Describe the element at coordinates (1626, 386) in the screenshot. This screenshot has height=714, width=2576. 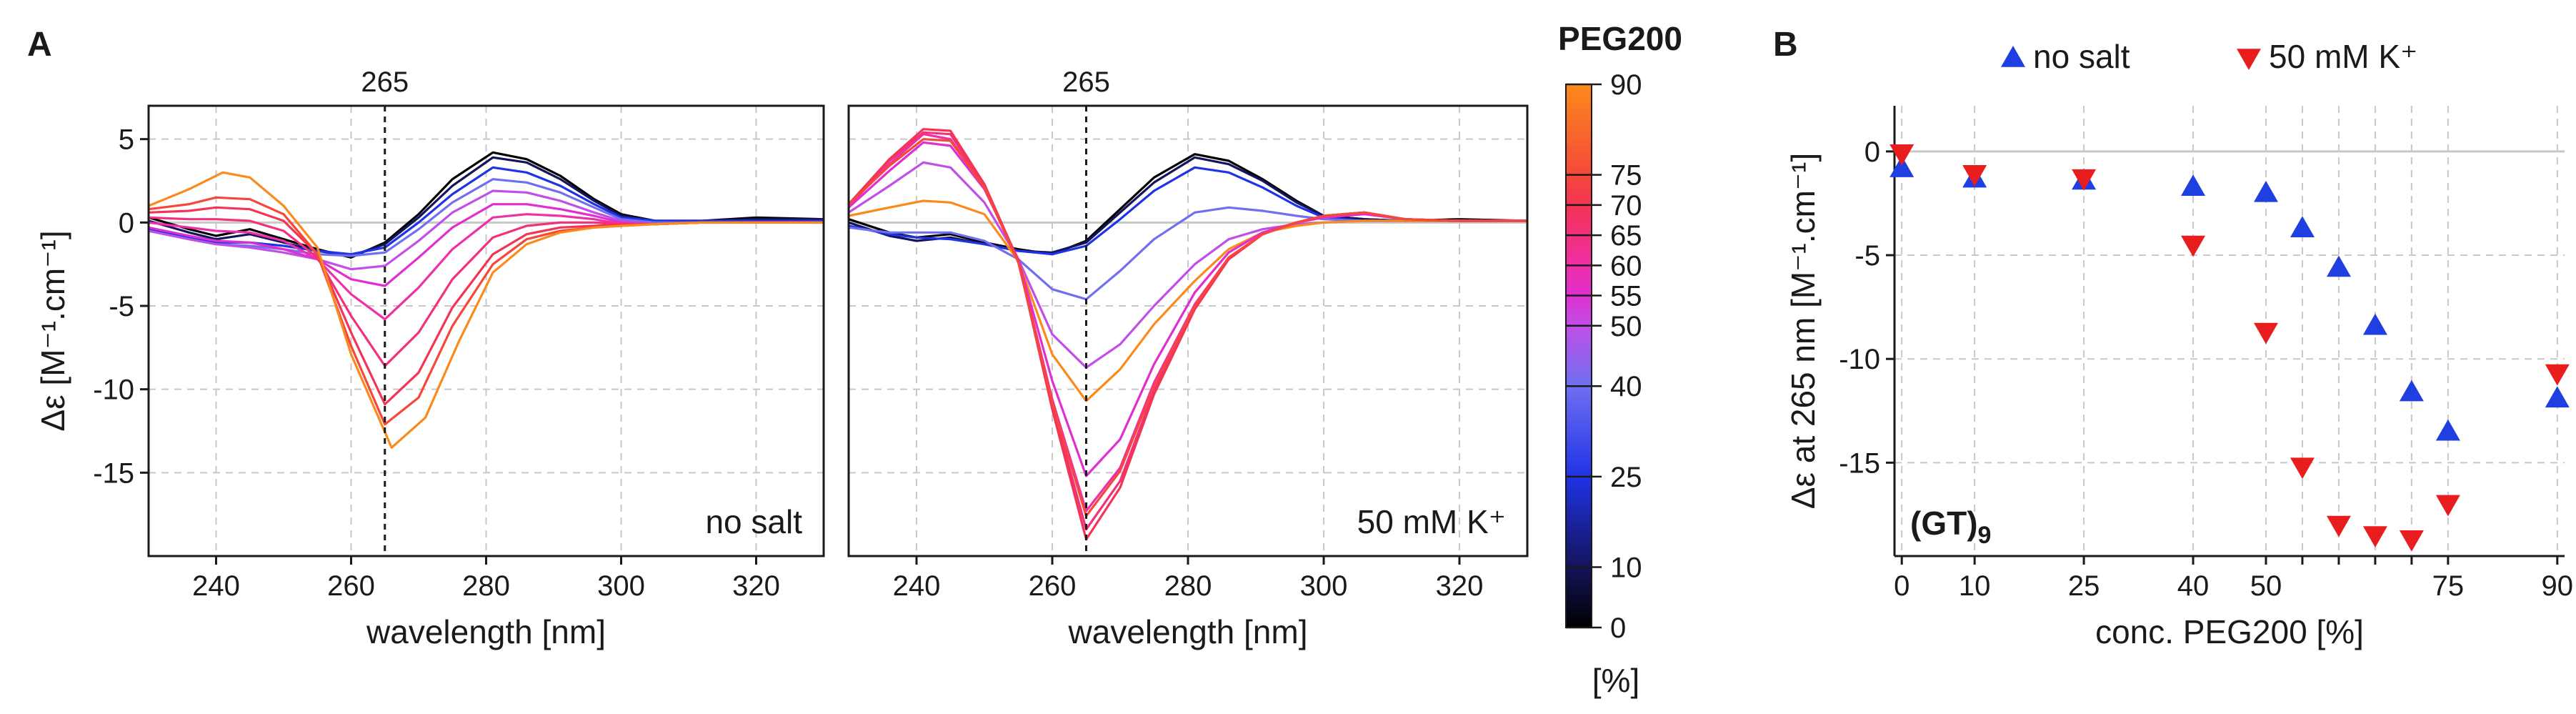
I see `colorbar-tick-label: 40` at that location.